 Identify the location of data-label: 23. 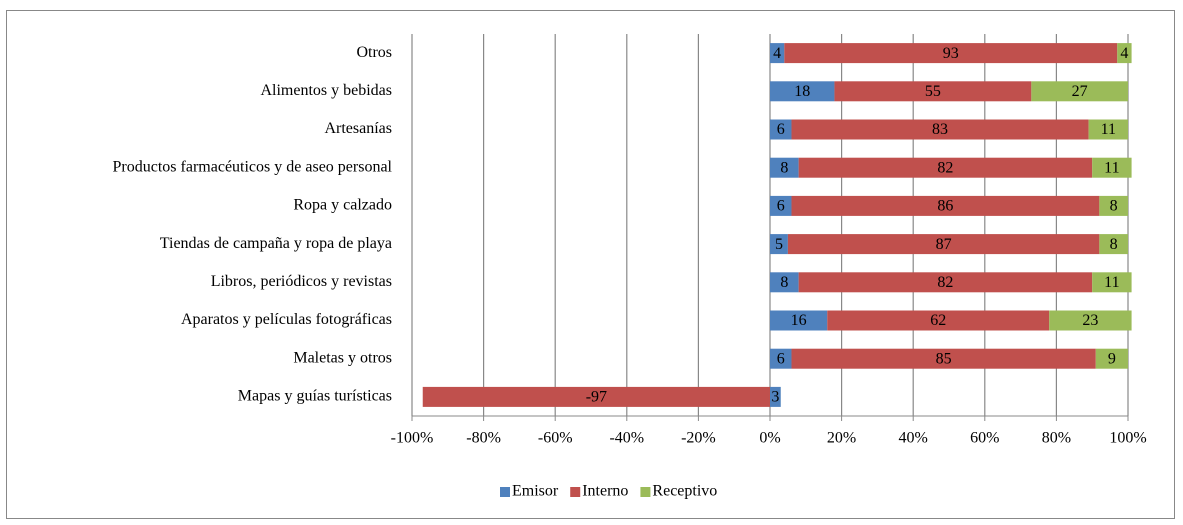
(1090, 320).